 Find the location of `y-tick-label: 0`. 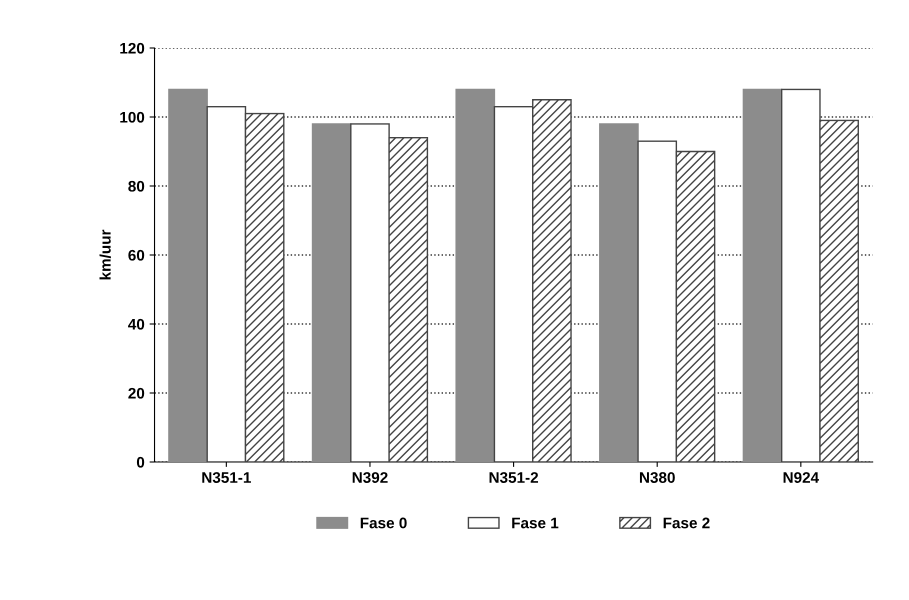

y-tick-label: 0 is located at coordinates (140, 462).